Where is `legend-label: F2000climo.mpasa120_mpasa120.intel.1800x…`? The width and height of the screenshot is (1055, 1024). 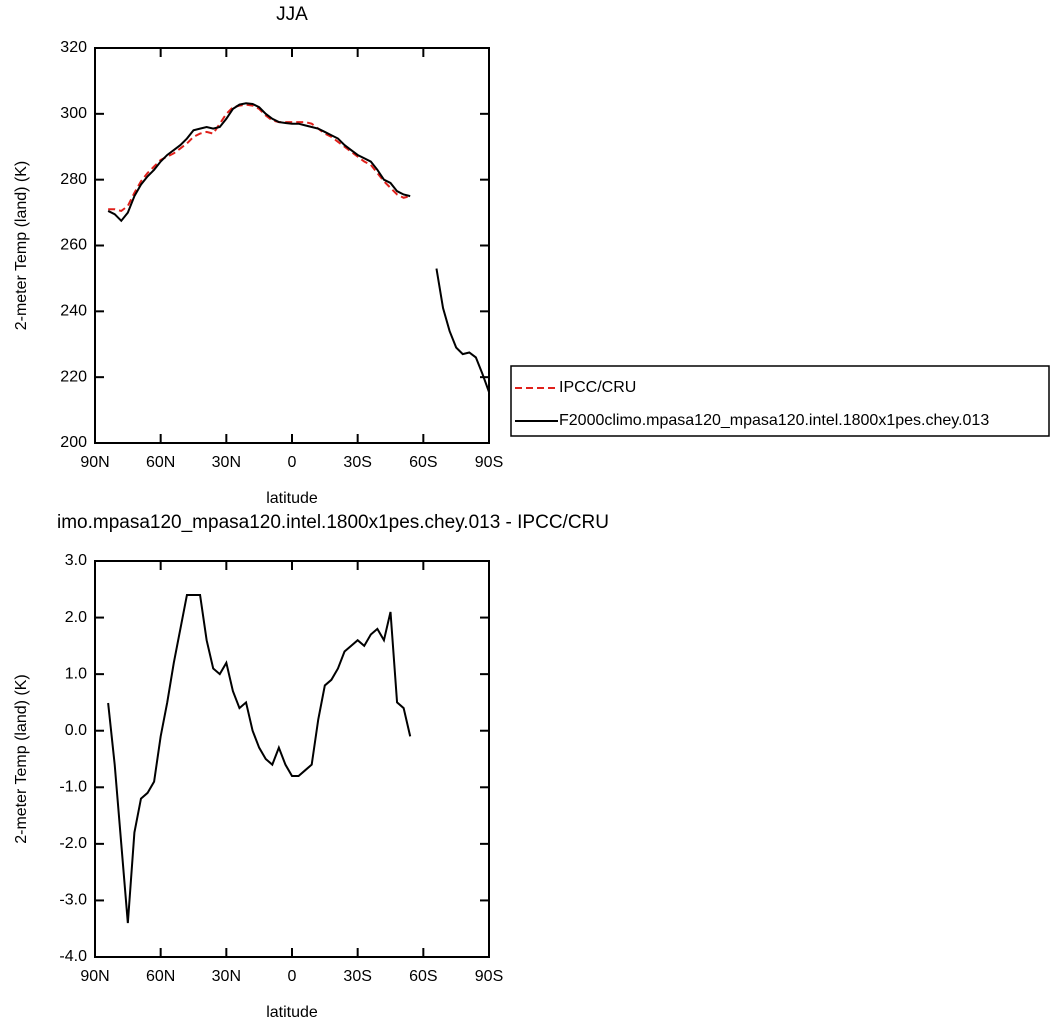
legend-label: F2000climo.mpasa120_mpasa120.intel.1800x… is located at coordinates (774, 420).